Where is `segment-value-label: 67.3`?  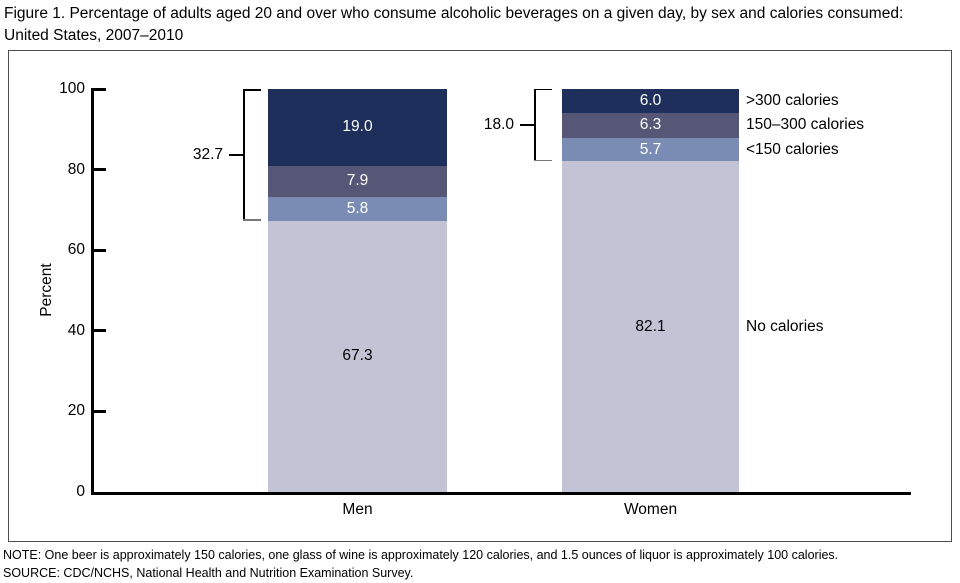
segment-value-label: 67.3 is located at coordinates (357, 356).